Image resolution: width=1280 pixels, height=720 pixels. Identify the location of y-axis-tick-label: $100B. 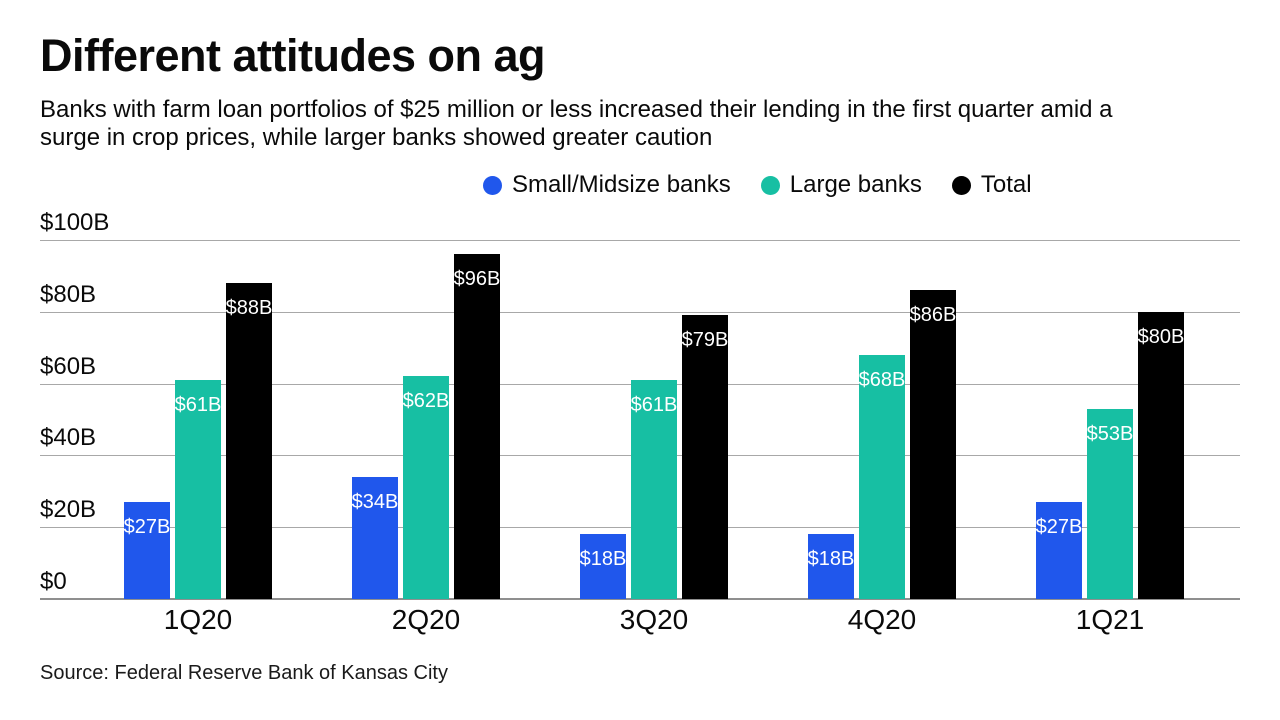
(75, 222).